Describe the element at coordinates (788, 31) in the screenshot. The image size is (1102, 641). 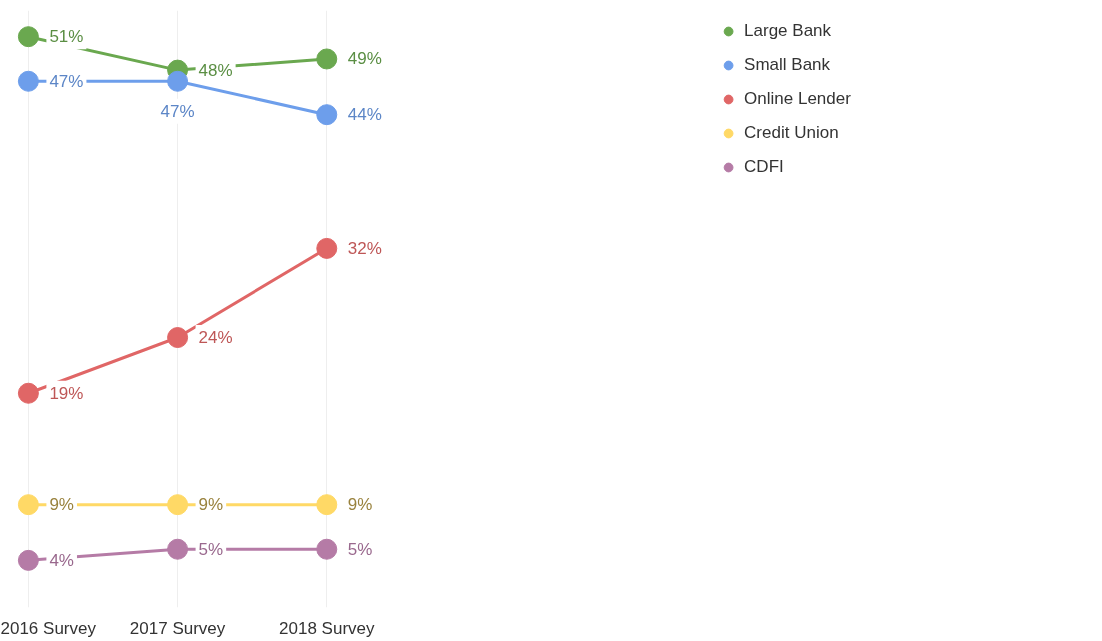
I see `legend-label: Large Bank` at that location.